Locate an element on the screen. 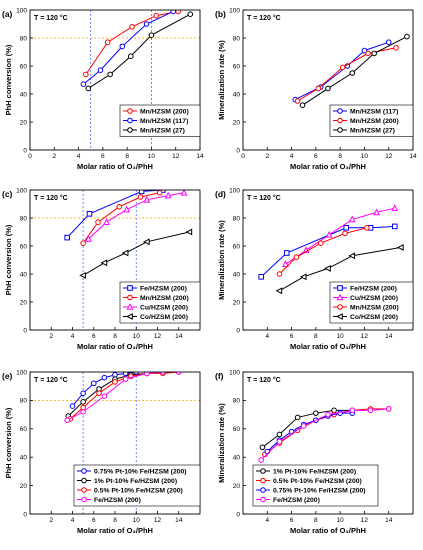 The height and width of the screenshot is (550, 423). legend: Mn/HZSM (200) Mn/HZSM (117) Mn/HZSM (27) is located at coordinates (160, 120).